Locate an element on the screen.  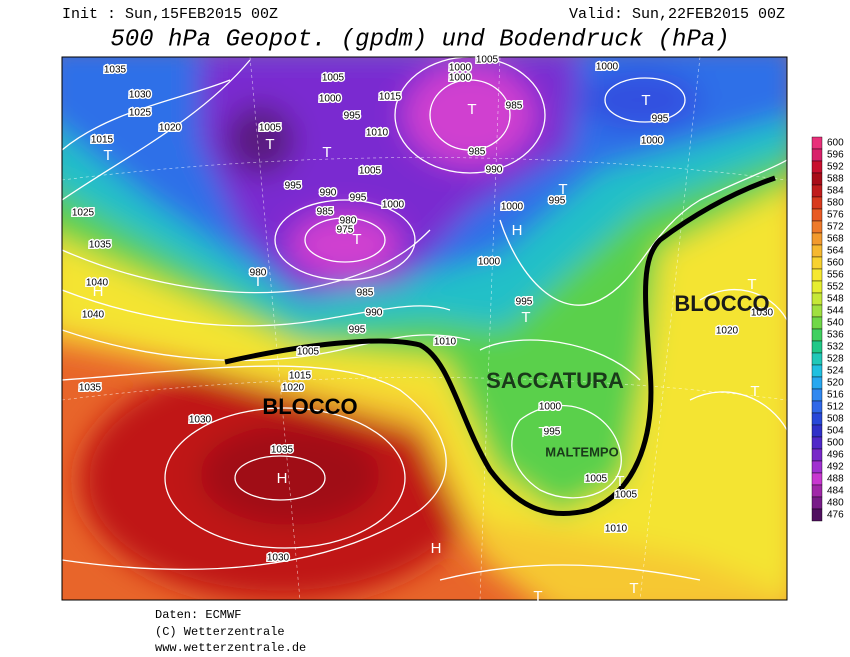
footer-line: (C) Wetterzentrale is located at coordinates (220, 632).